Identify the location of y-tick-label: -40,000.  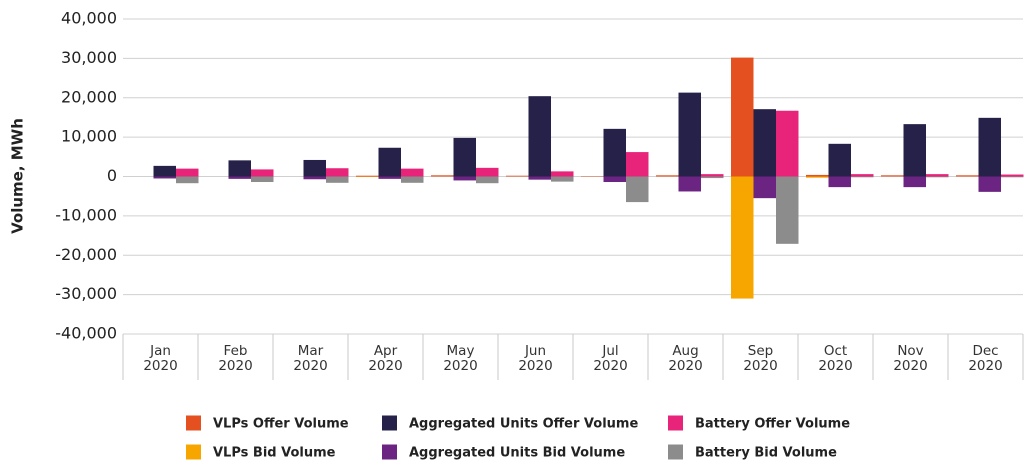
(86, 333).